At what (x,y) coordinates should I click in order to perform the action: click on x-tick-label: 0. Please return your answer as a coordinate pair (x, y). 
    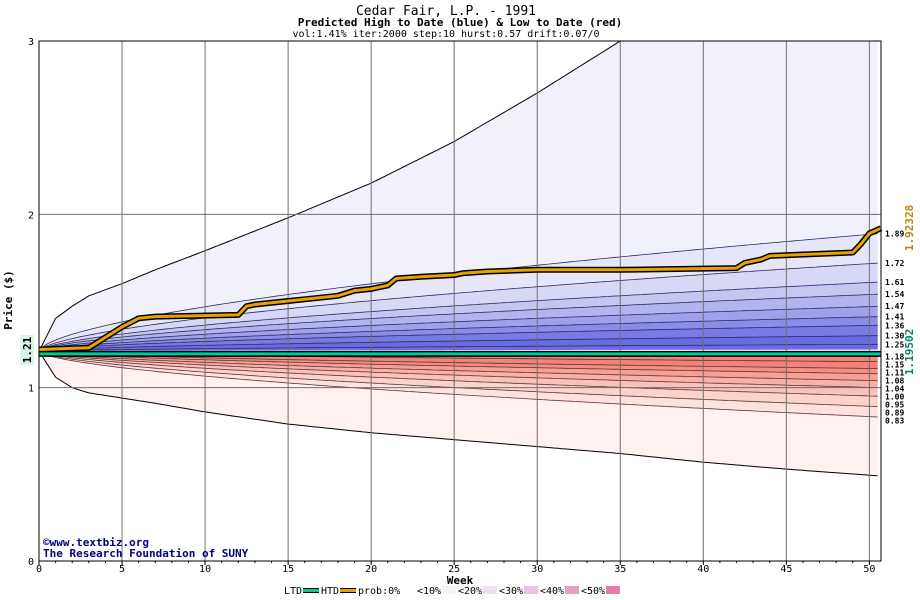
    Looking at the image, I should click on (39, 569).